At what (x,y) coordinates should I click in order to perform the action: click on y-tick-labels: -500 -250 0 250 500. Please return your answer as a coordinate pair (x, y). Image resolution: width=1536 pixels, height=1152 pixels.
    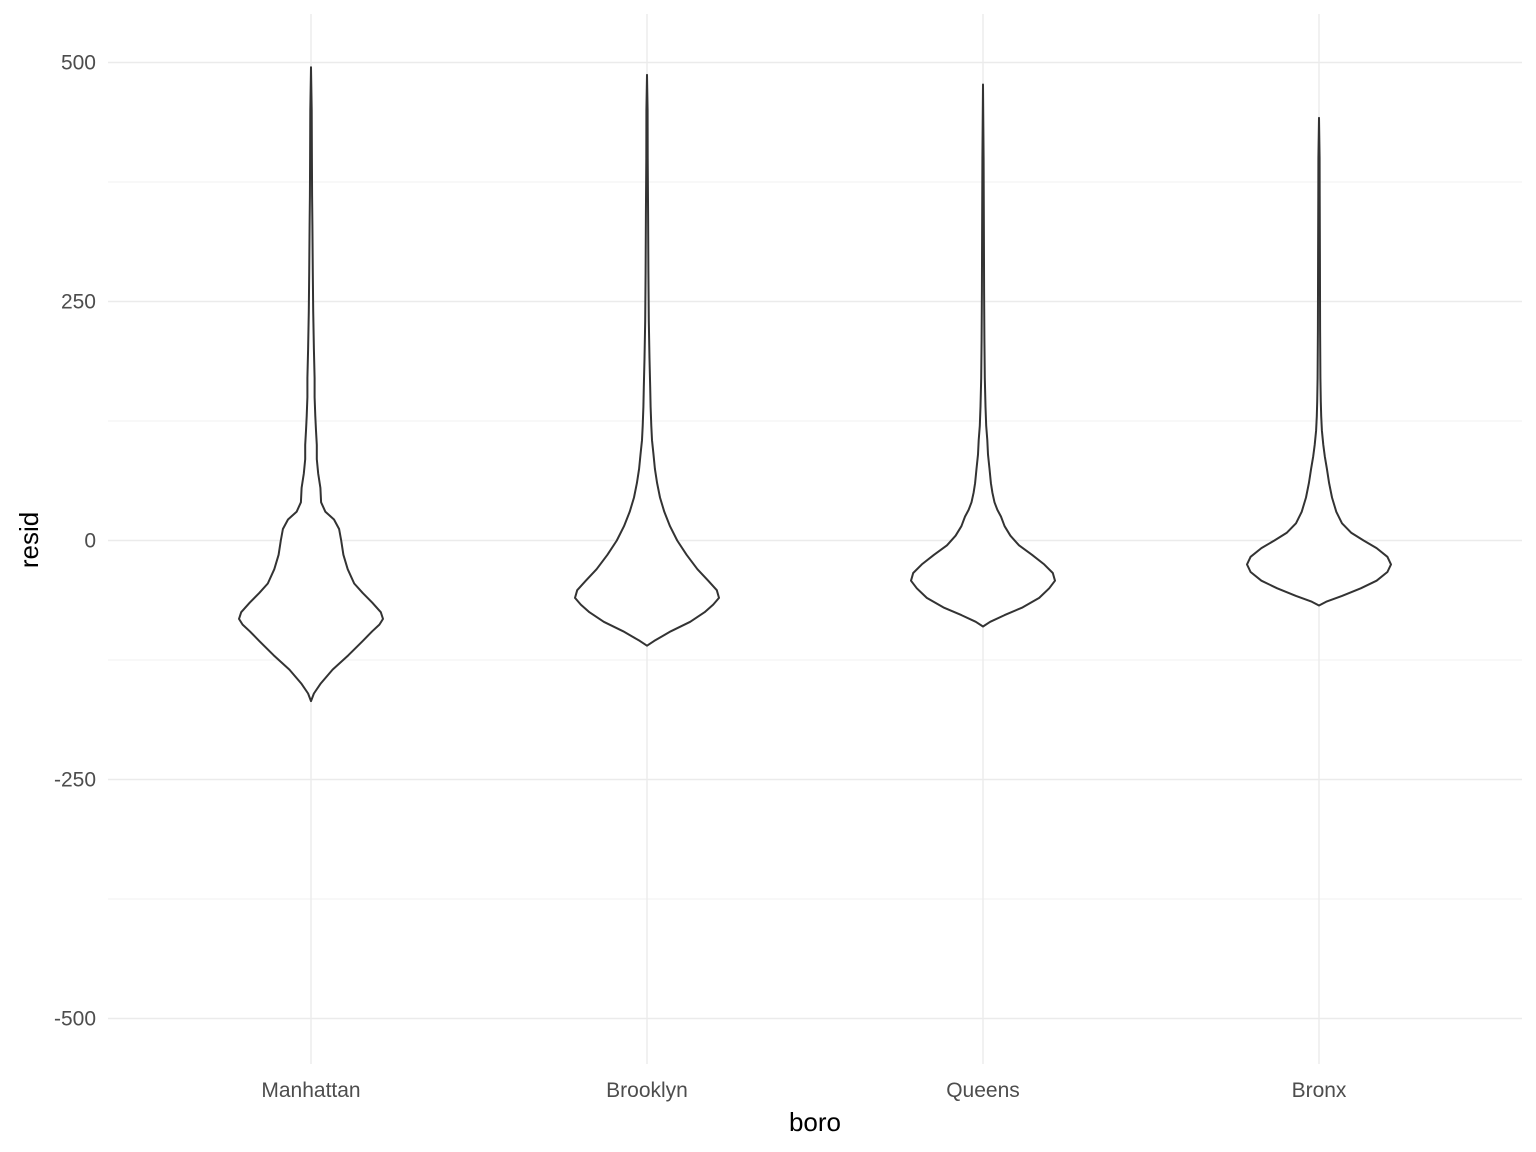
    Looking at the image, I should click on (75, 541).